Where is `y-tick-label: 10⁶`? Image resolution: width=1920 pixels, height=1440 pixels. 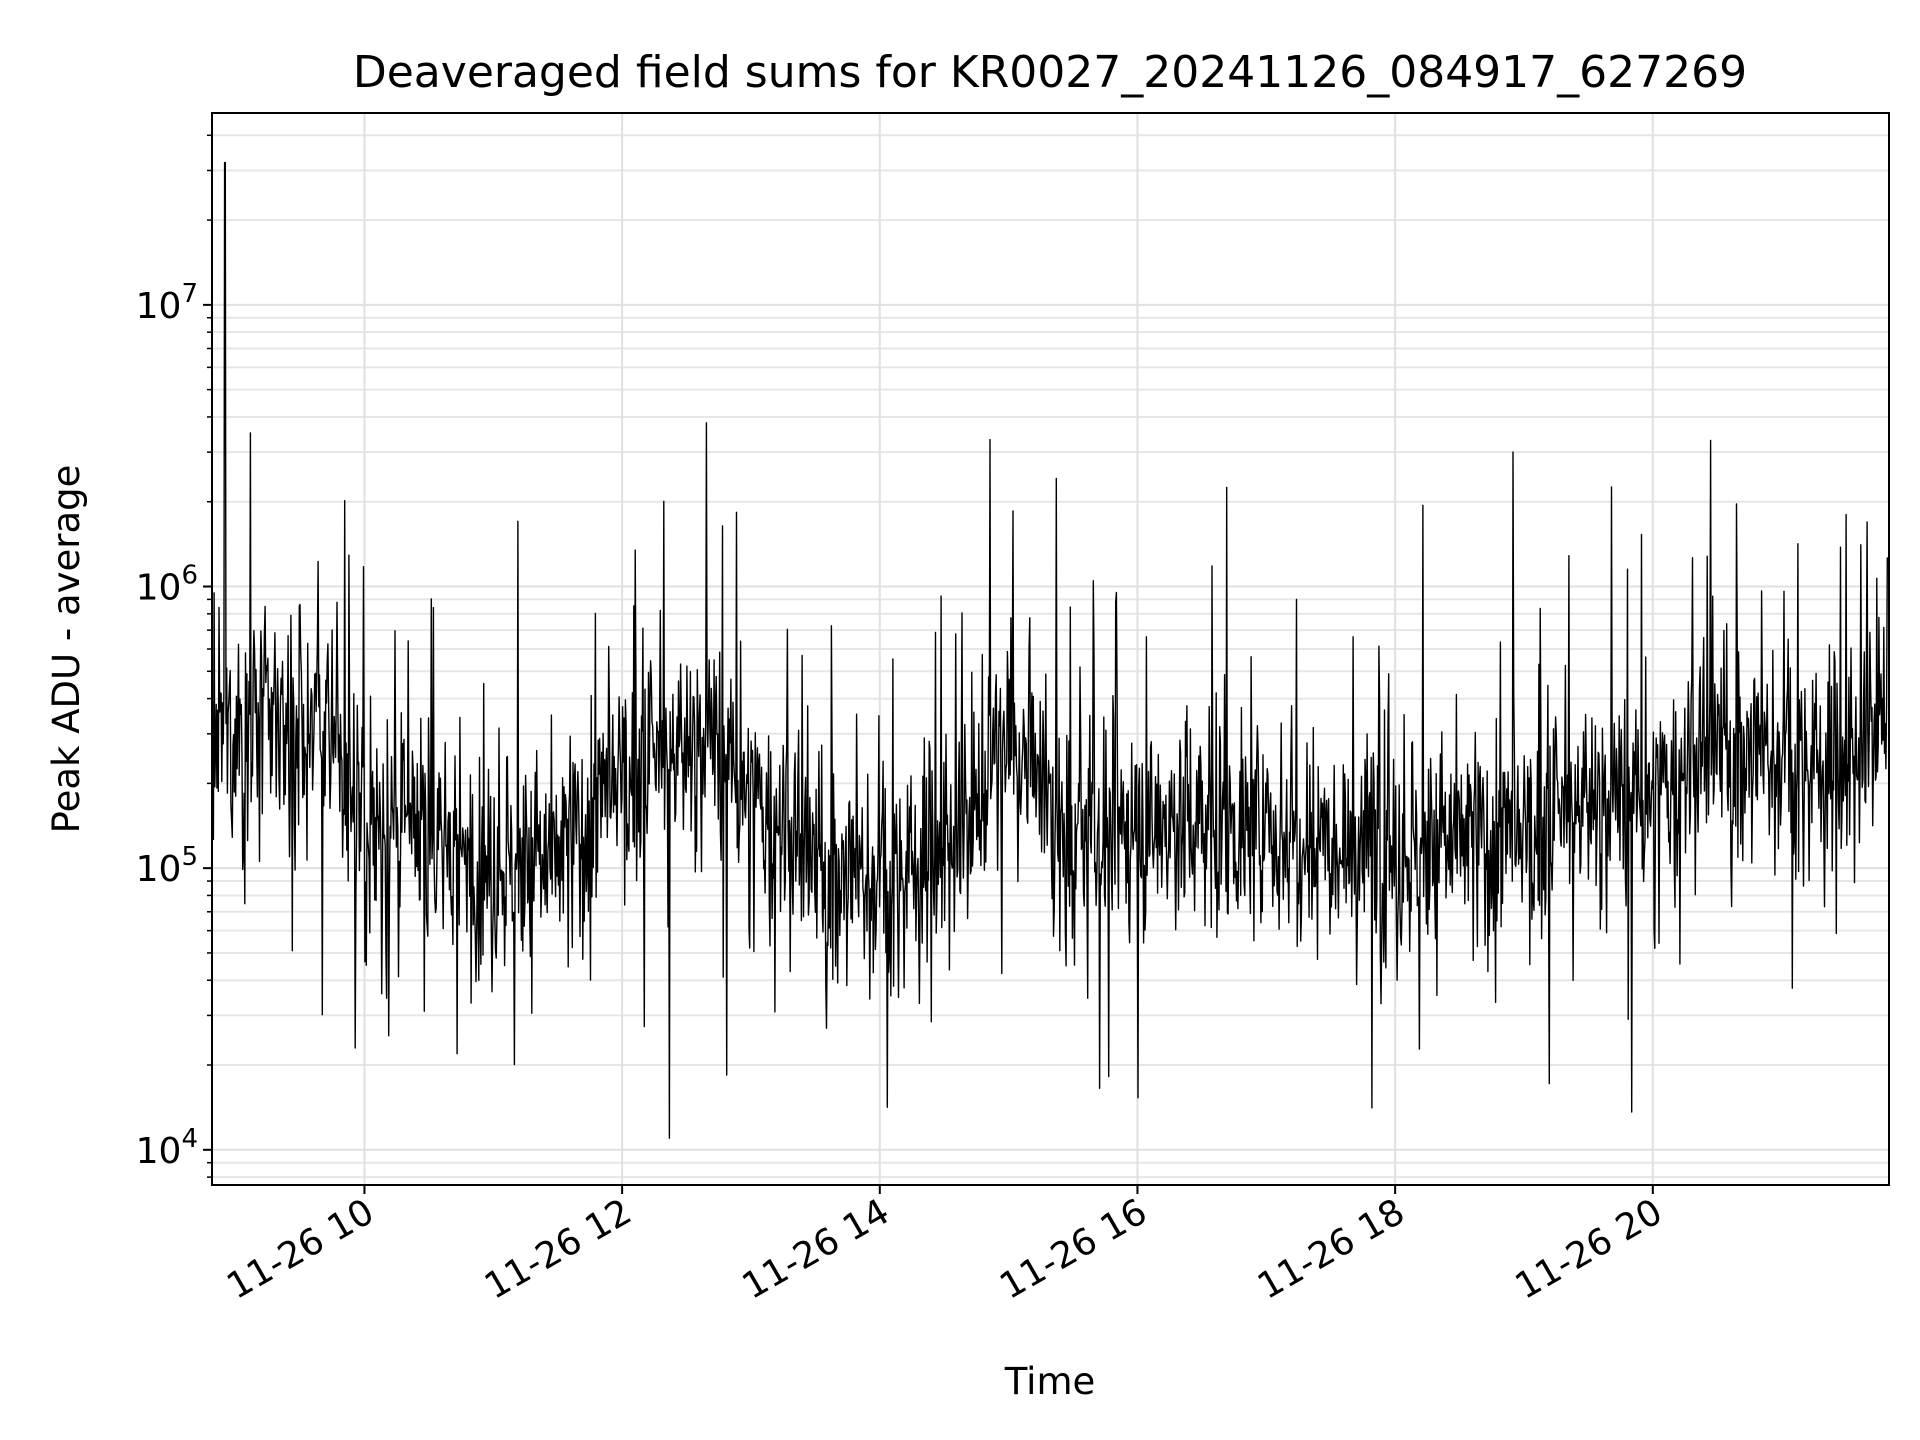
y-tick-label: 10⁶ is located at coordinates (167, 585).